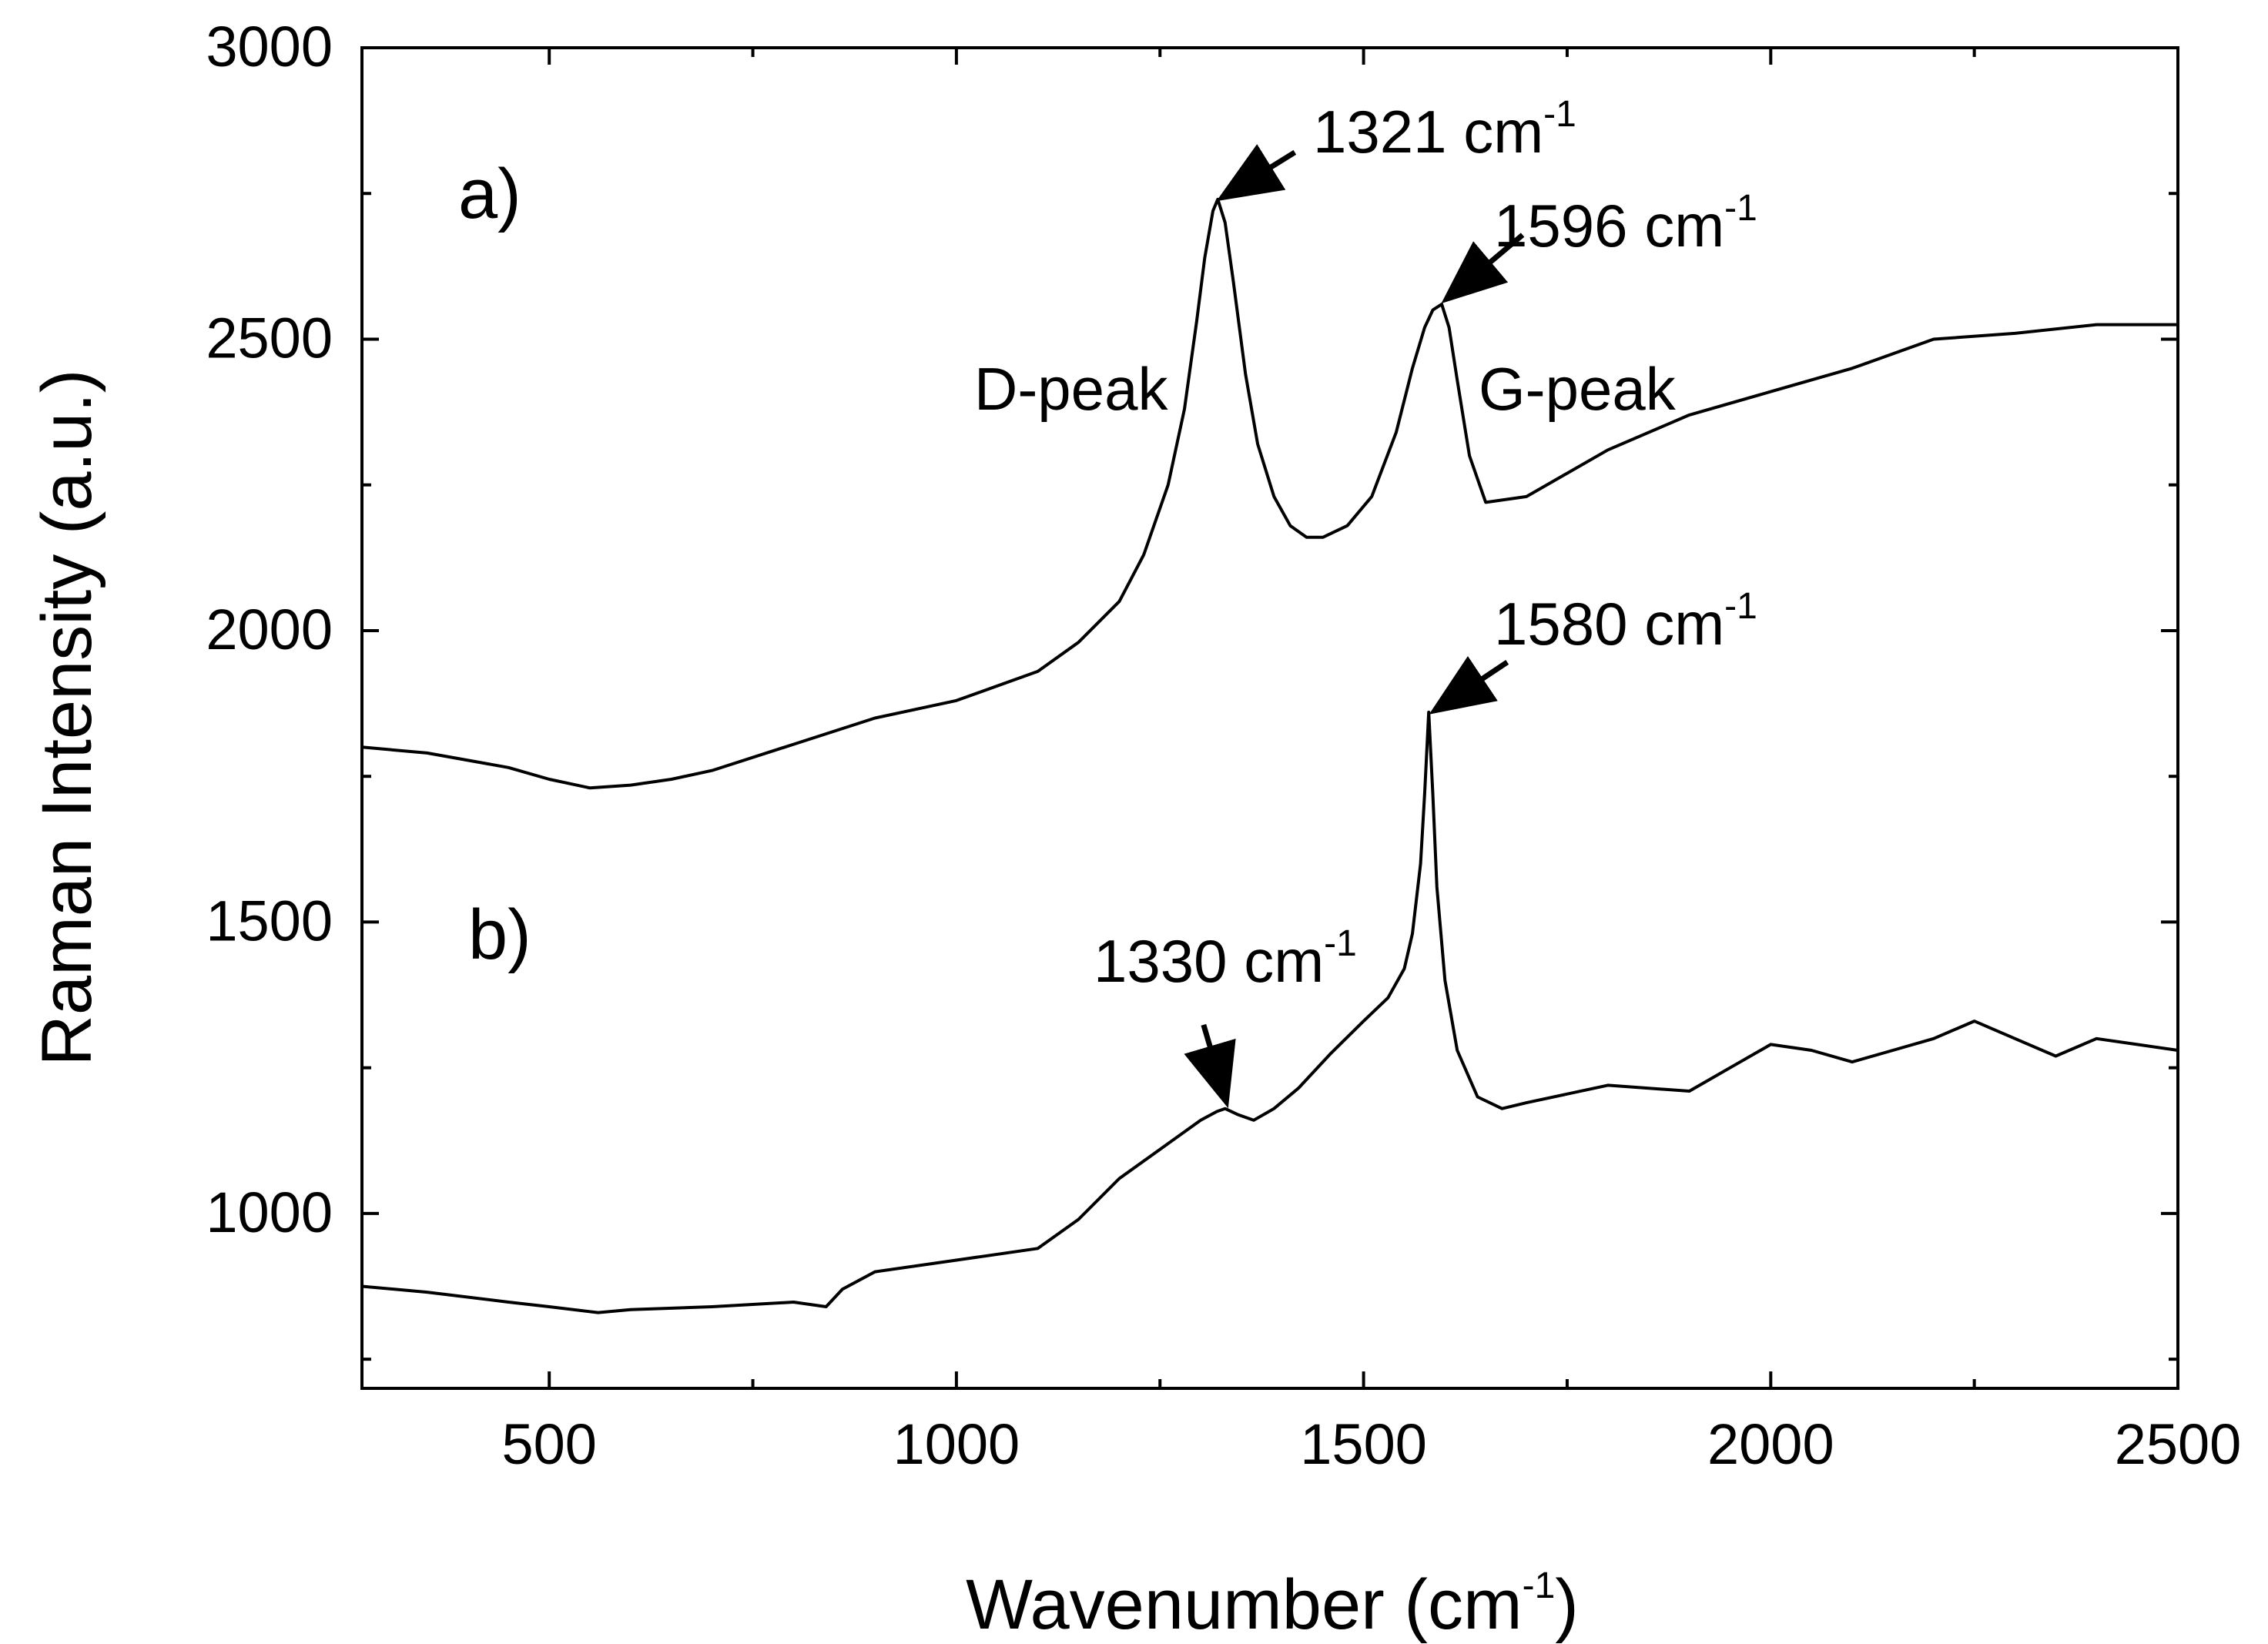 Image resolution: width=2268 pixels, height=1644 pixels. Describe the element at coordinates (1071, 389) in the screenshot. I see `d-peak-label: D-peak` at that location.